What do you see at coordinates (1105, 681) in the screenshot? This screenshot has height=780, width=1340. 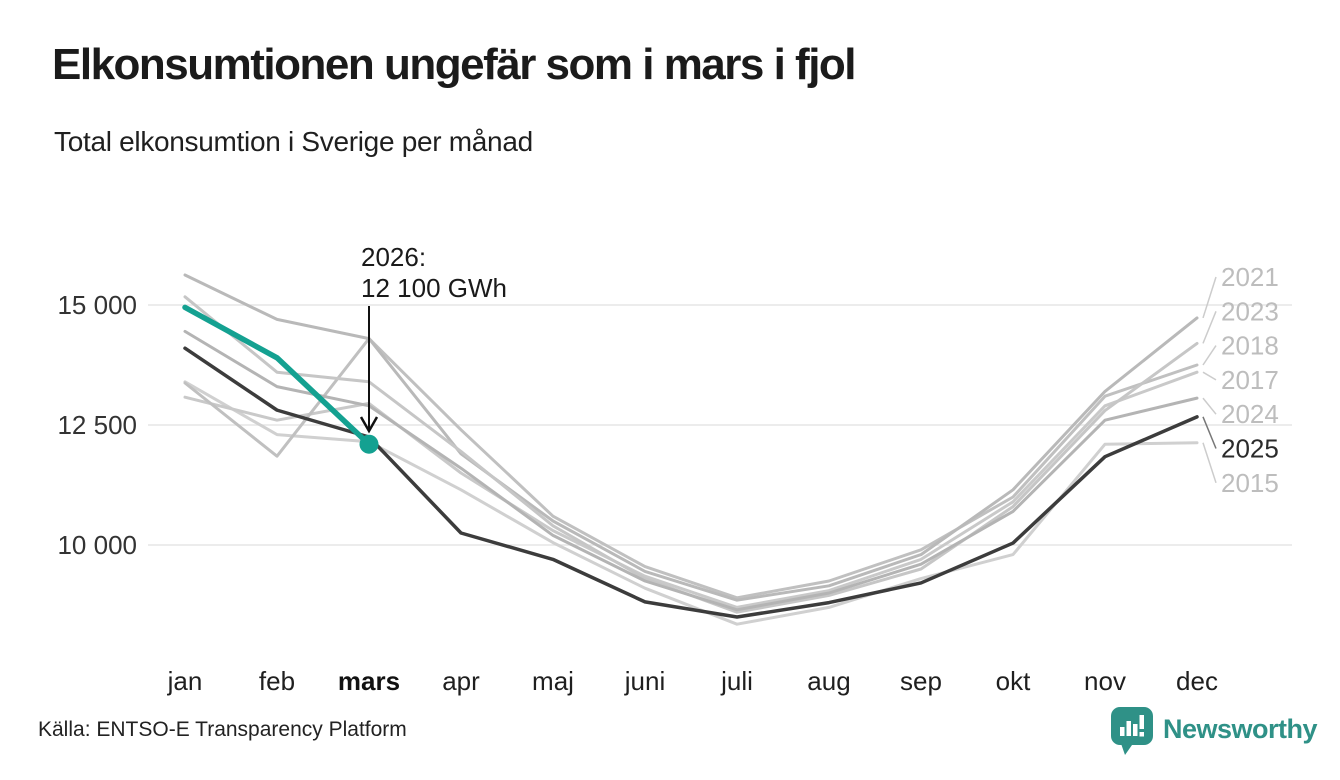 I see `month-label-nov: nov` at bounding box center [1105, 681].